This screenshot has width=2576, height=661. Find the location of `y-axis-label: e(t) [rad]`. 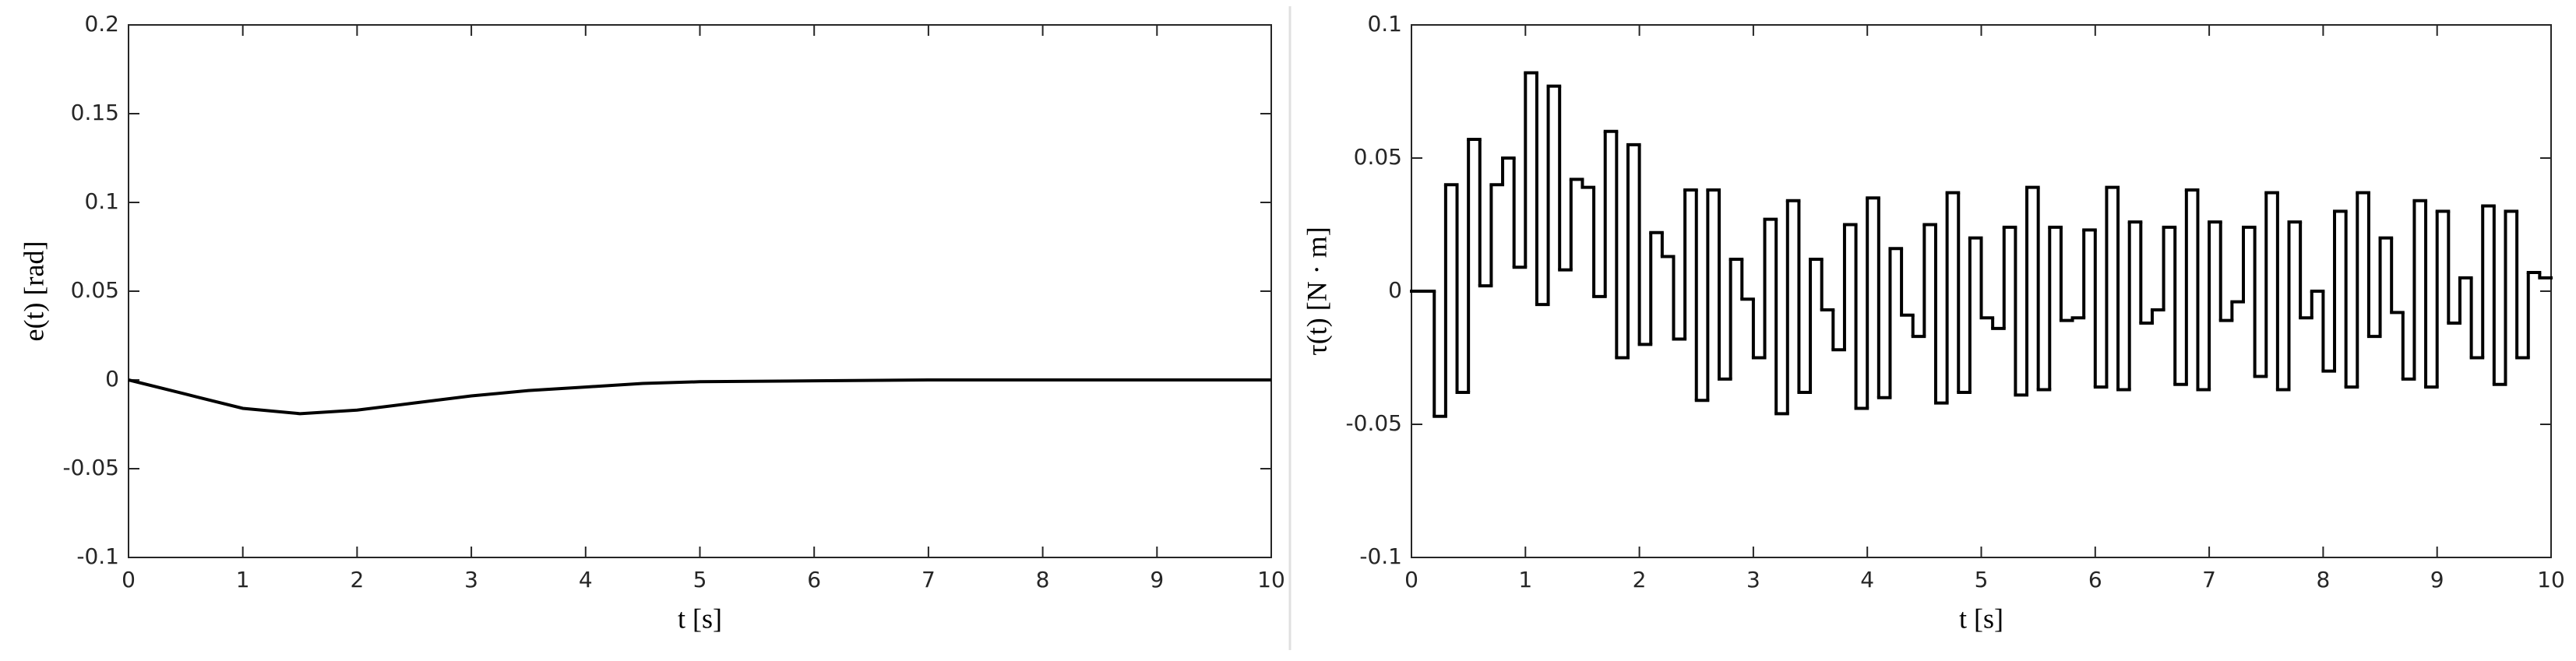

y-axis-label: e(t) [rad] is located at coordinates (33, 291).